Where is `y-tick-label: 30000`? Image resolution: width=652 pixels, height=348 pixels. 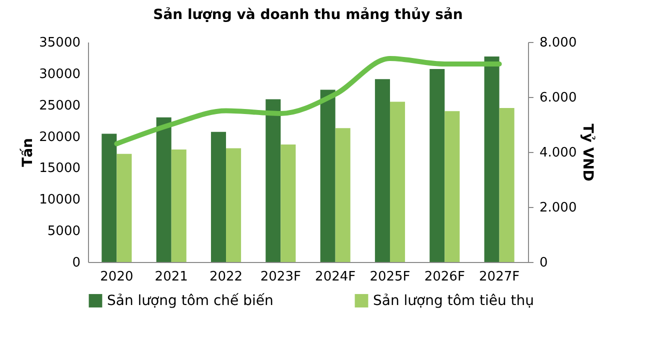 y-tick-label: 30000 is located at coordinates (59, 74).